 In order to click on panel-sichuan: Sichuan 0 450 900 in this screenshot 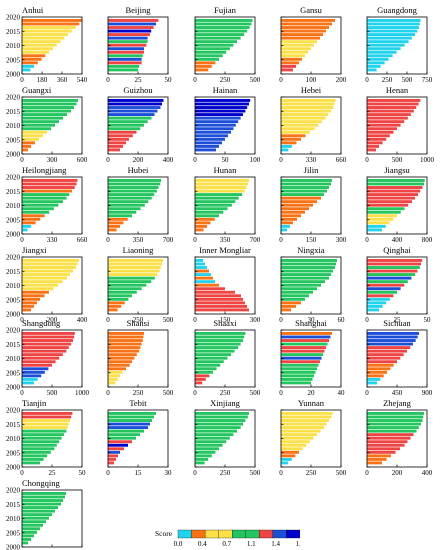, I will do `click(399, 357)`.